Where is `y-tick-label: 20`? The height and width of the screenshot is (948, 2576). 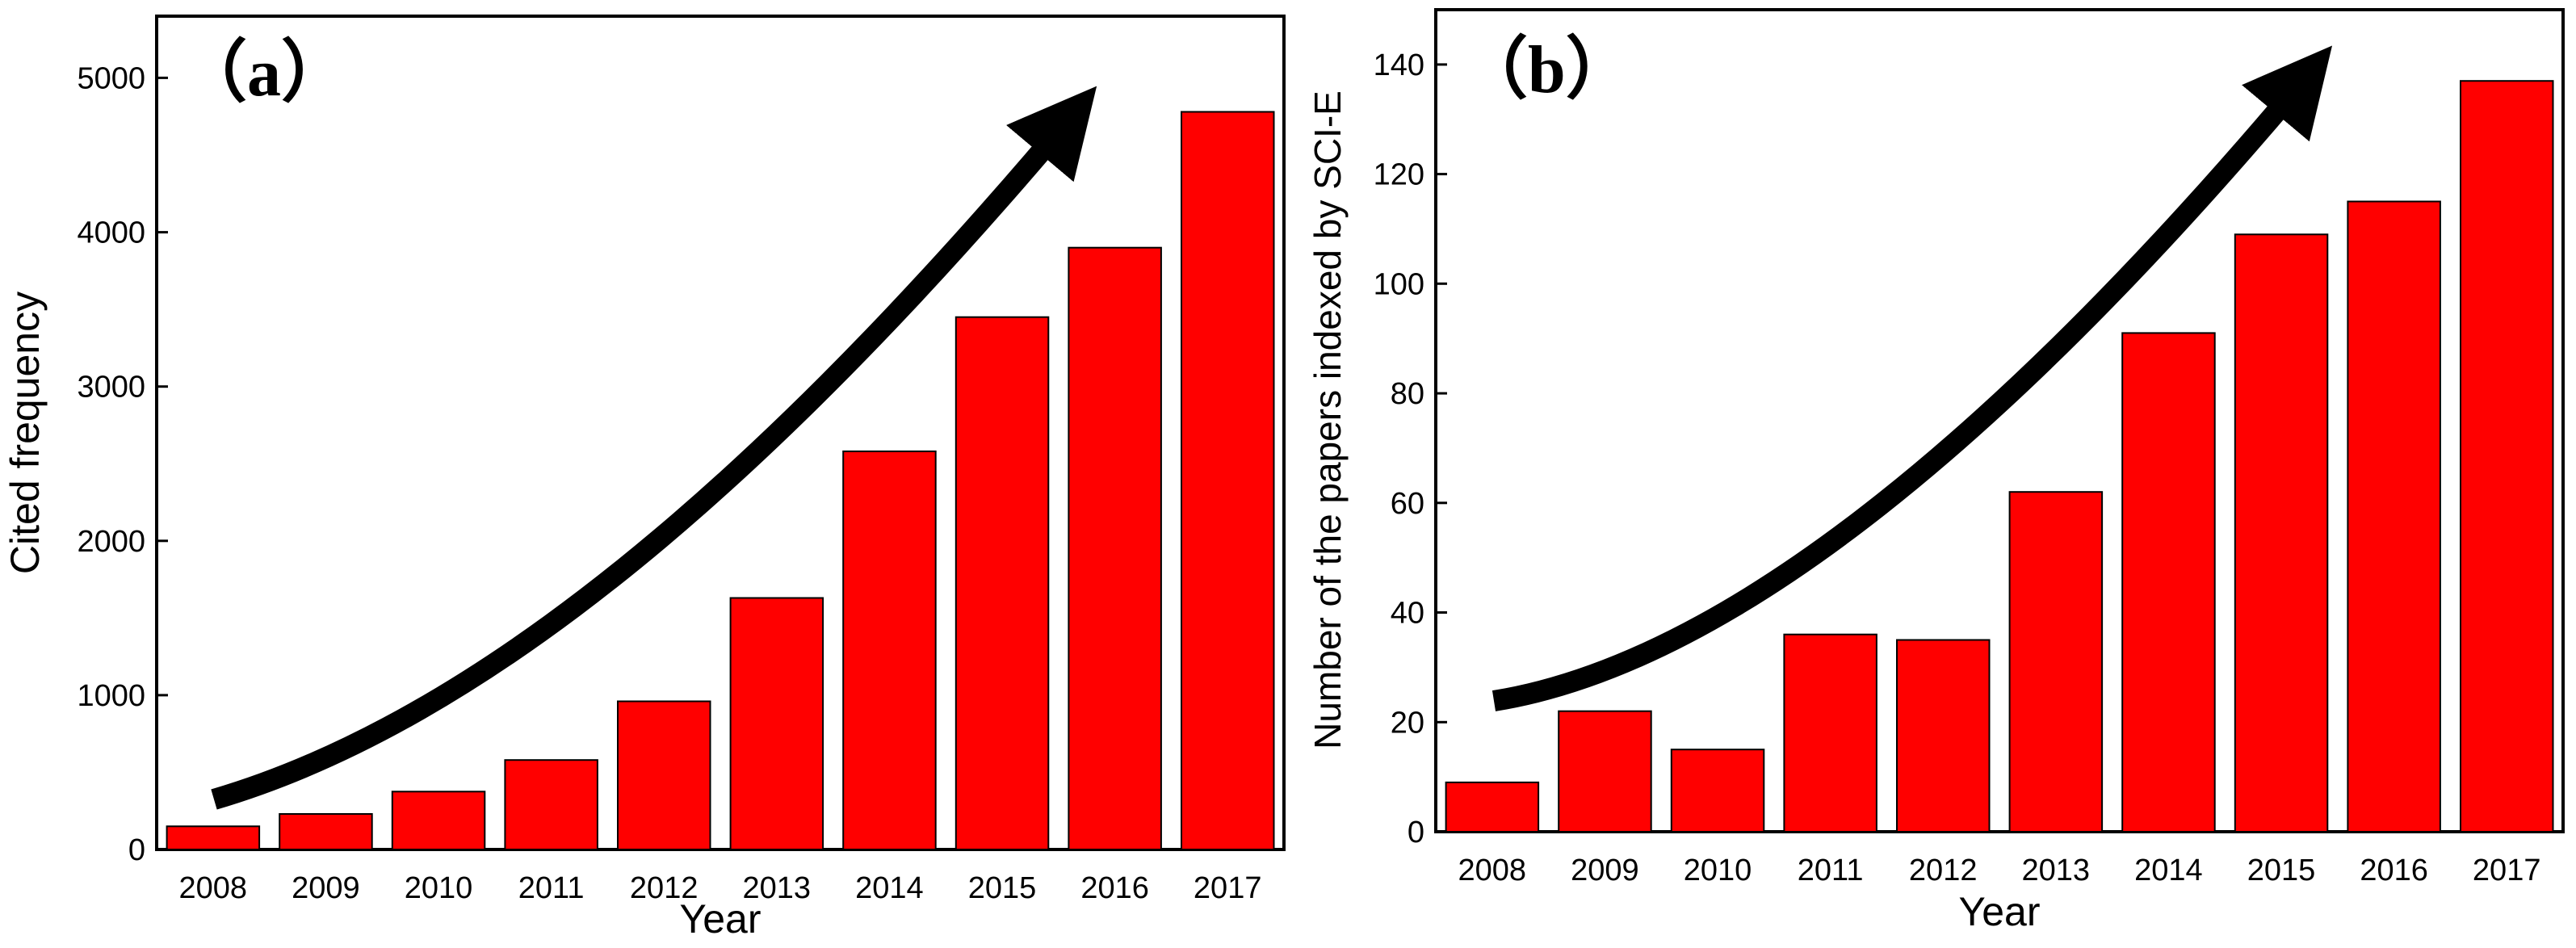
y-tick-label: 20 is located at coordinates (1407, 723).